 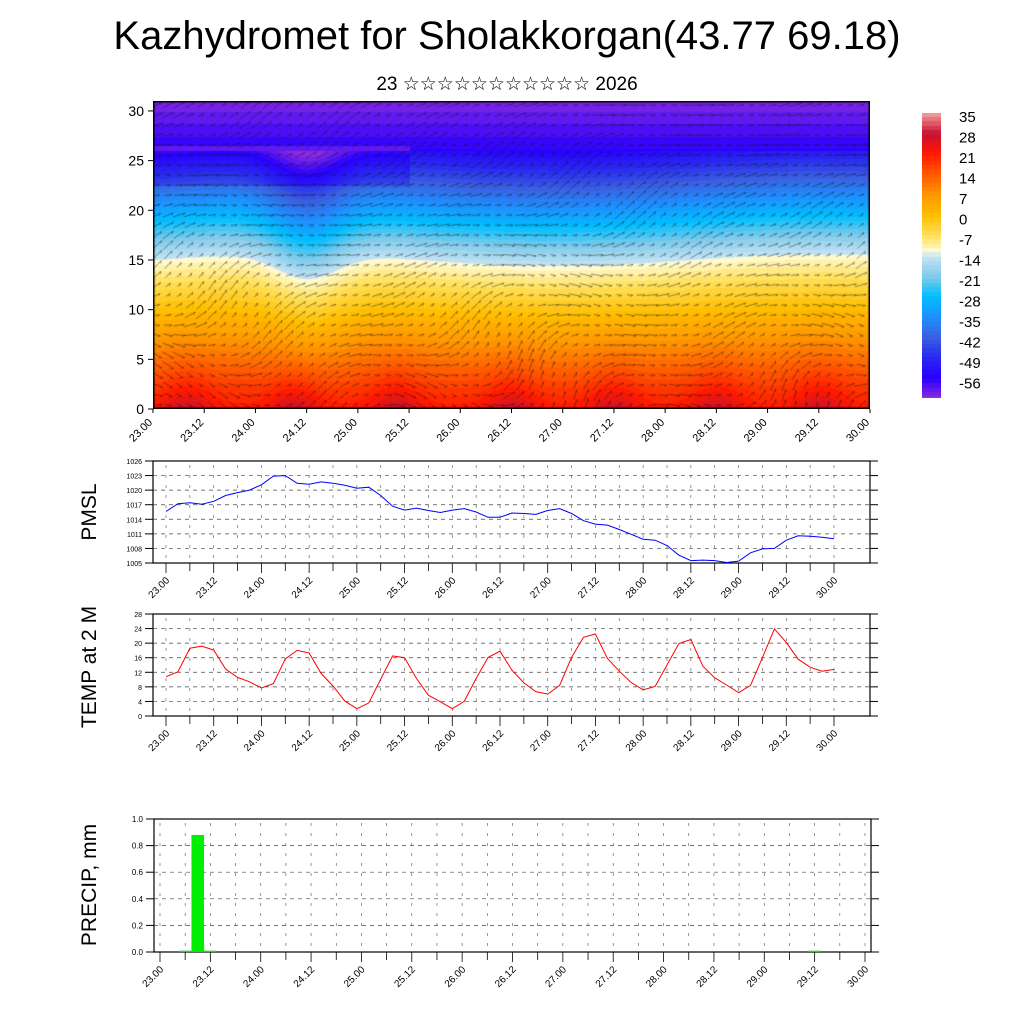 What do you see at coordinates (963, 199) in the screenshot?
I see `colorbar-label: 7` at bounding box center [963, 199].